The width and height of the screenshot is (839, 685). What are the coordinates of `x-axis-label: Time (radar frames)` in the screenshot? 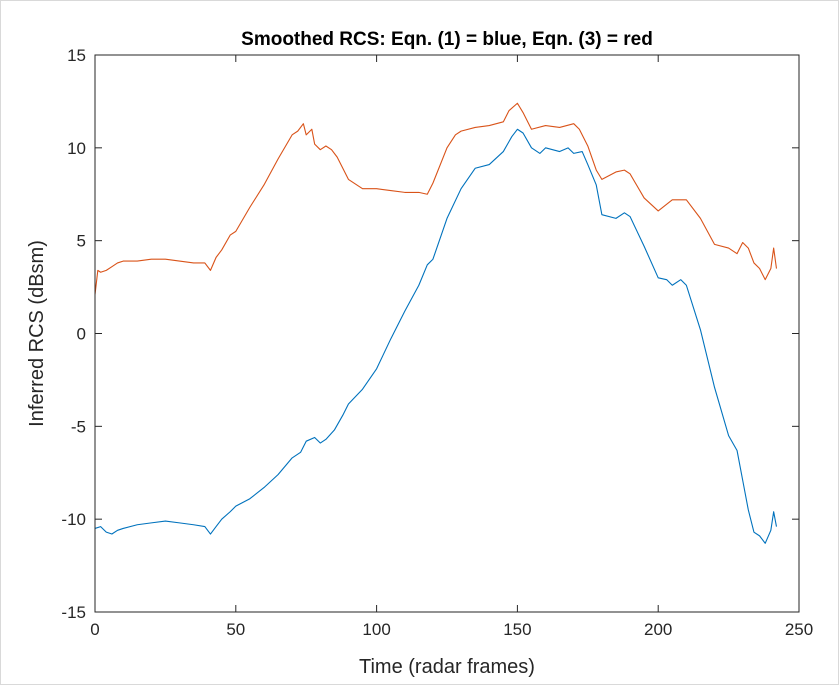 It's located at (447, 667).